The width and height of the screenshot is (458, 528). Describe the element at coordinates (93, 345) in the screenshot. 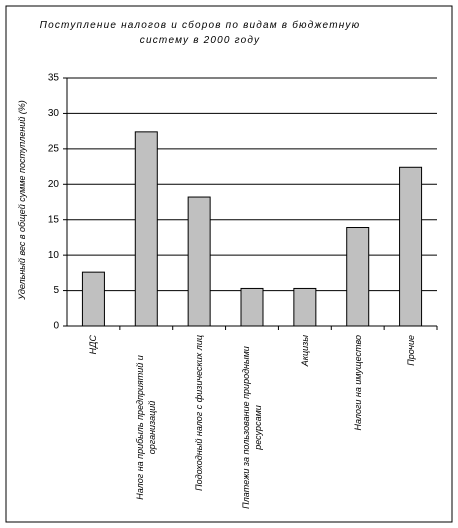

I see `x-tick-label: НДС` at that location.